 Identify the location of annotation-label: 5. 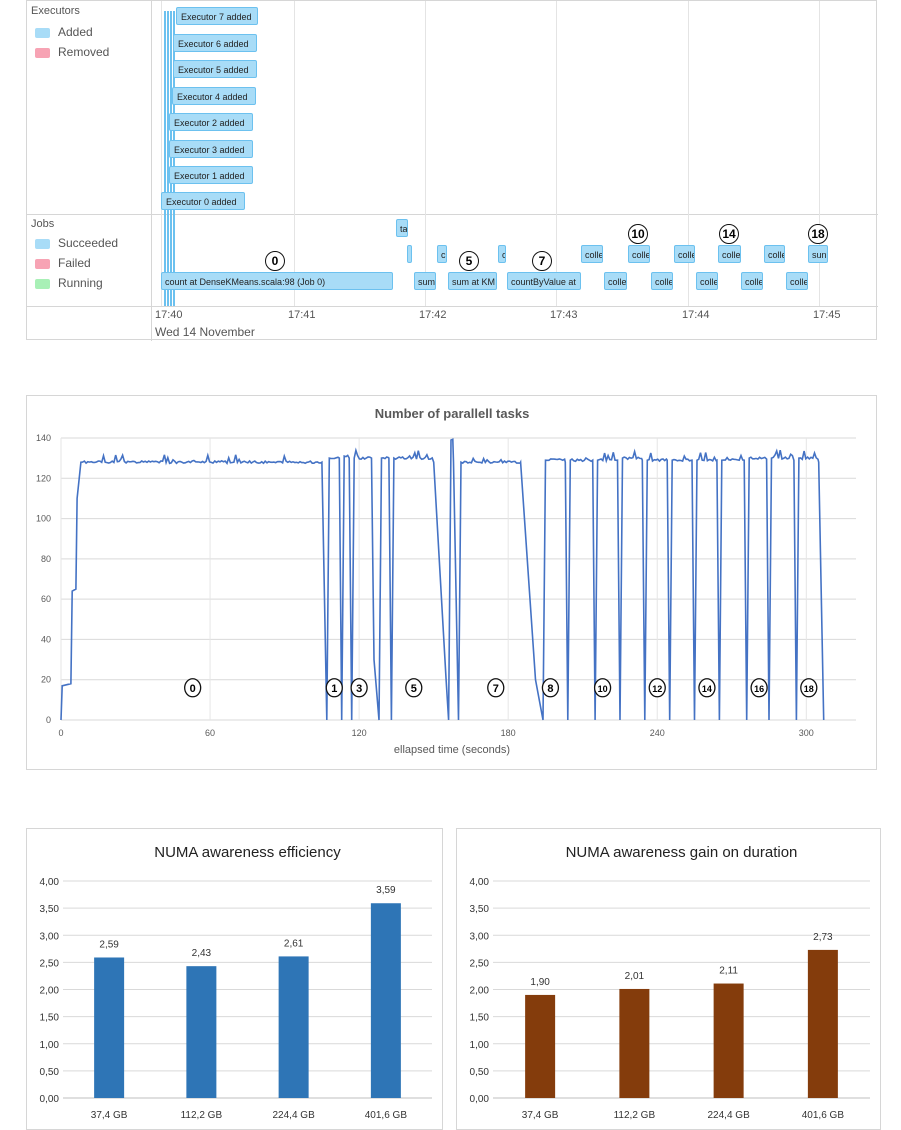
(414, 689).